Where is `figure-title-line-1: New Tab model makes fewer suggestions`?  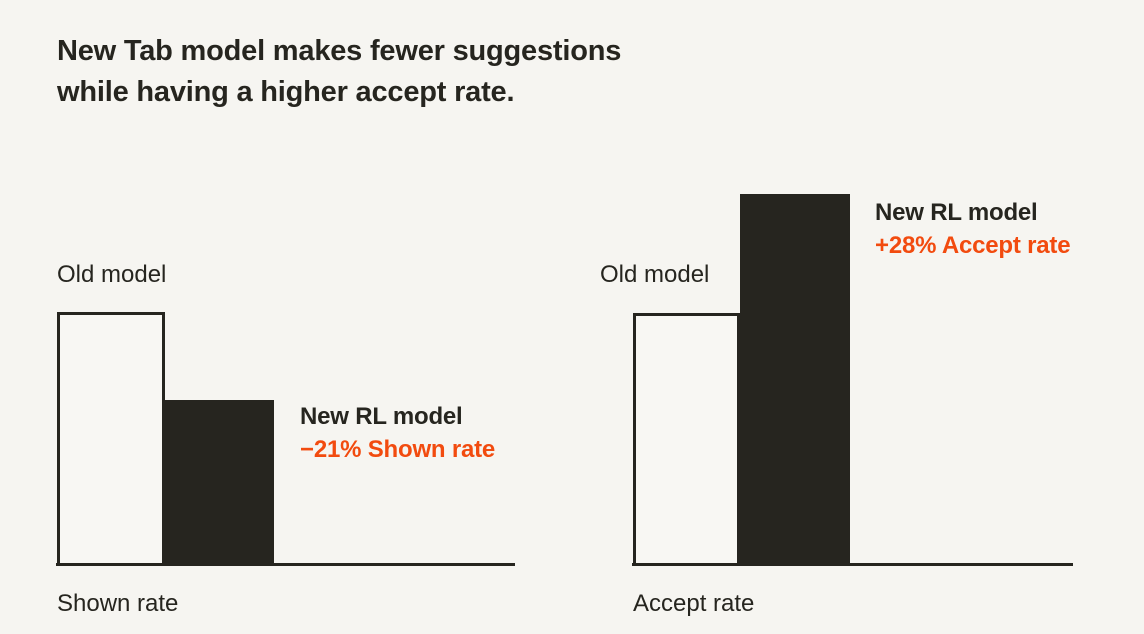 figure-title-line-1: New Tab model makes fewer suggestions is located at coordinates (339, 51).